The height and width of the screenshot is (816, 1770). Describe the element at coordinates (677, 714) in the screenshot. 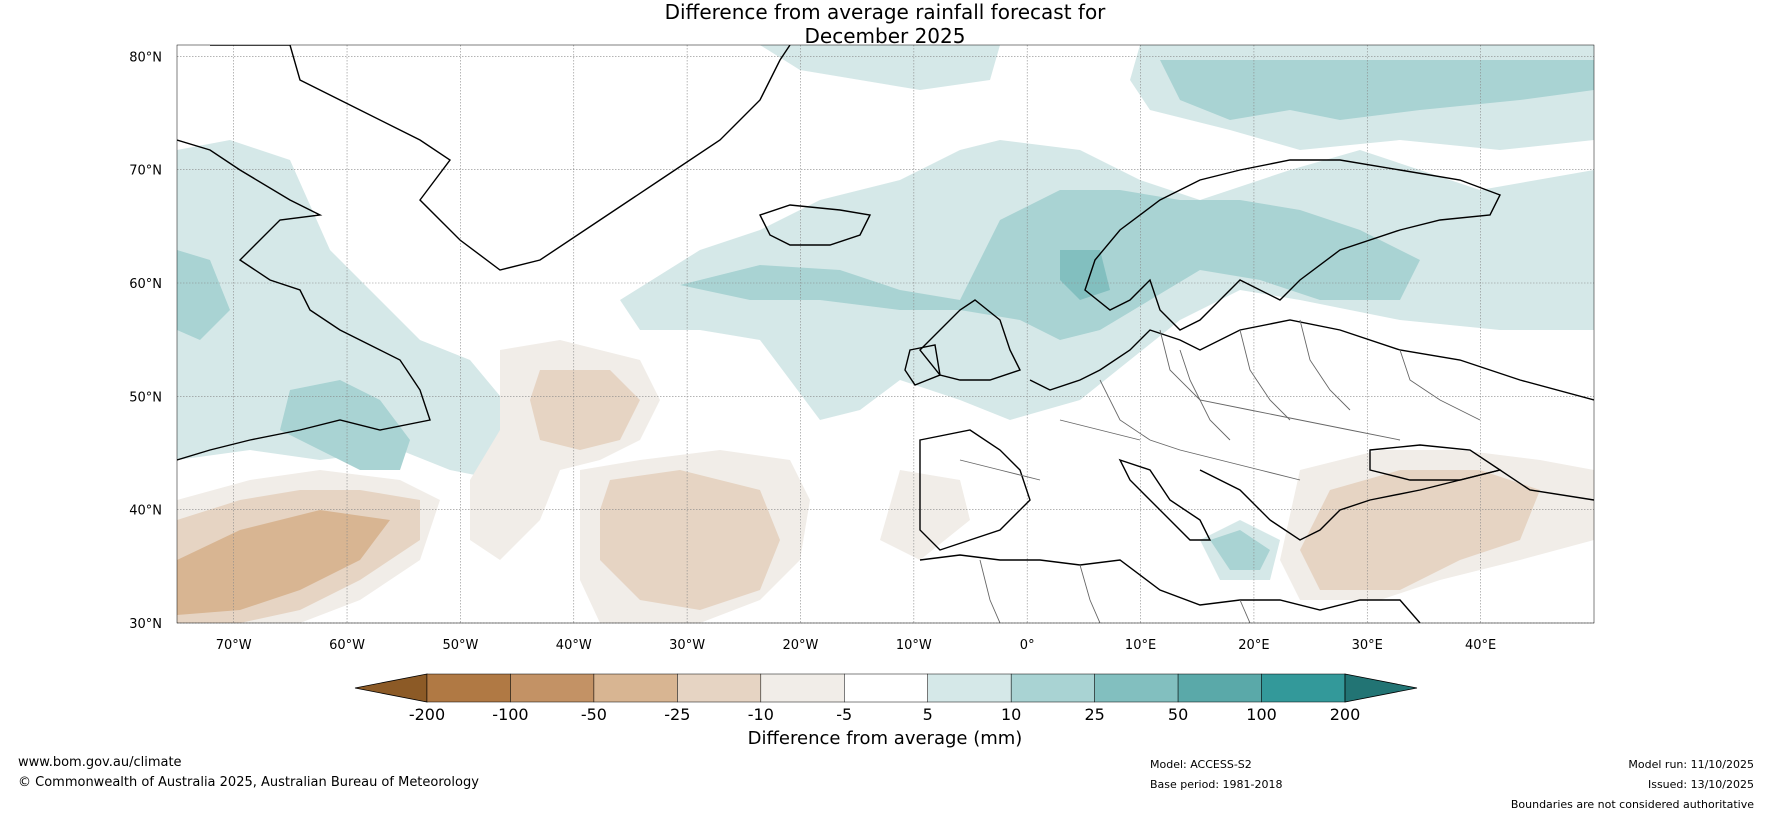

I see `colorbar-tick-label: -25` at that location.